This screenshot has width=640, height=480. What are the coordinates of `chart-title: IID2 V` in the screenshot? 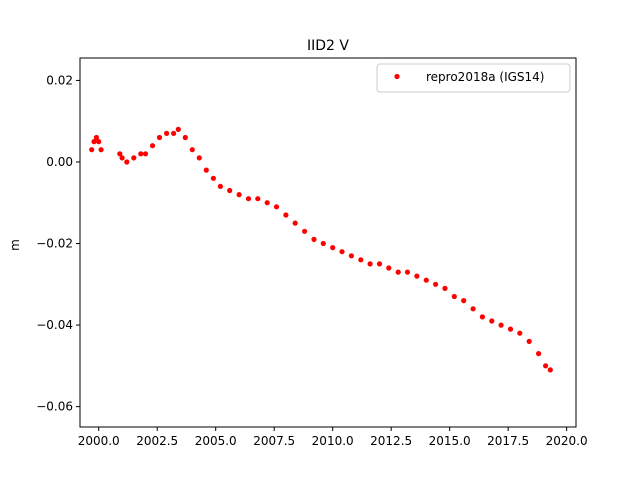 It's located at (328, 46).